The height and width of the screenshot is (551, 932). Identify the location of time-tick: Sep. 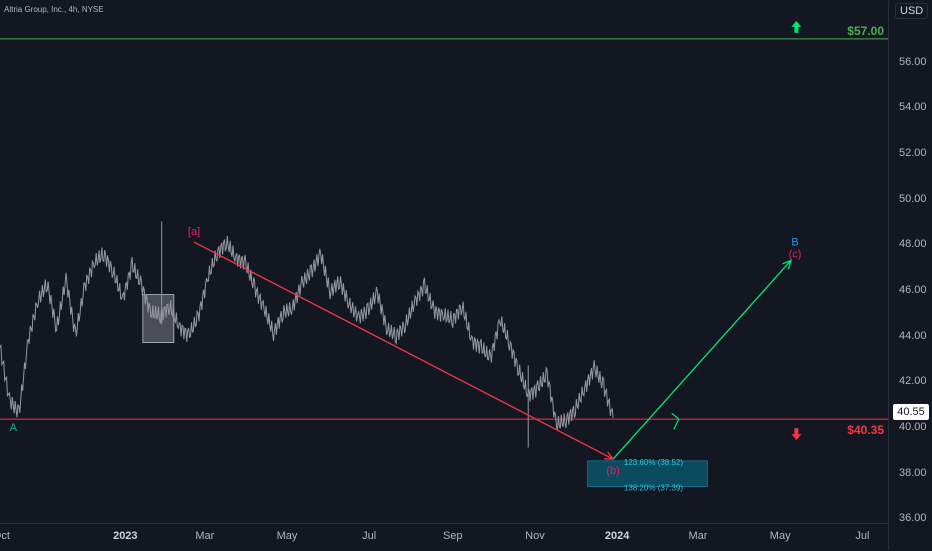
(452, 536).